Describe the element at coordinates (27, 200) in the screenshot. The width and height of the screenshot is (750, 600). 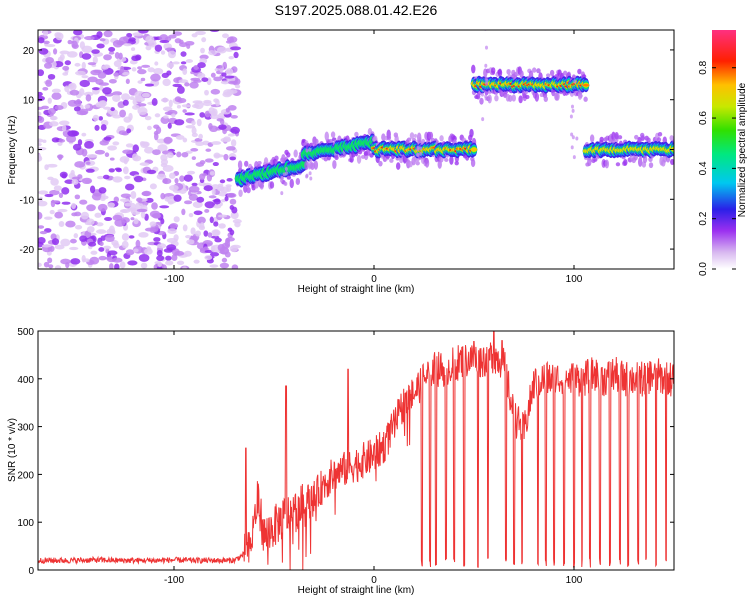
I see `y-tick-label: -10` at that location.